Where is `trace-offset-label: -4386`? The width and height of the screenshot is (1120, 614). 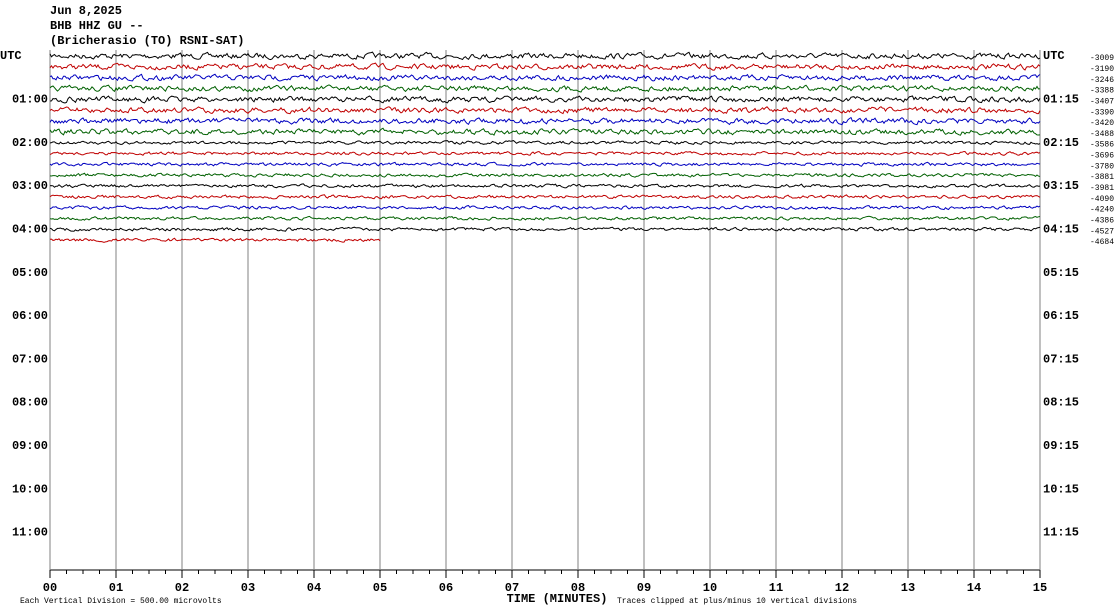 trace-offset-label: -4386 is located at coordinates (1102, 221).